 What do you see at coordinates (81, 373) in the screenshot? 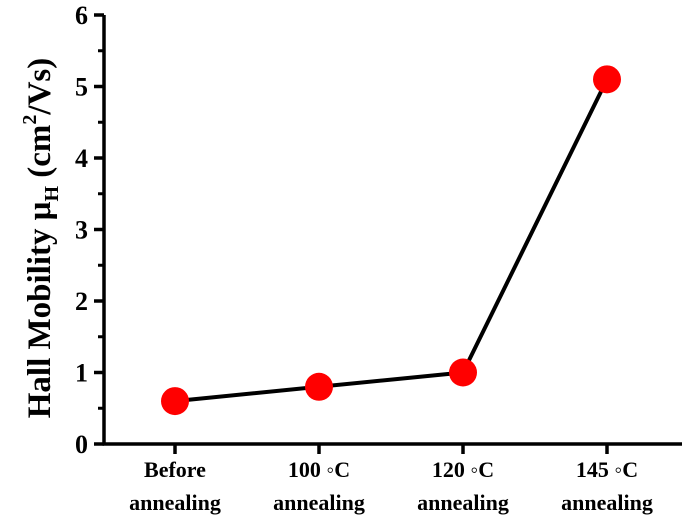
I see `y-tick-label: 1` at bounding box center [81, 373].